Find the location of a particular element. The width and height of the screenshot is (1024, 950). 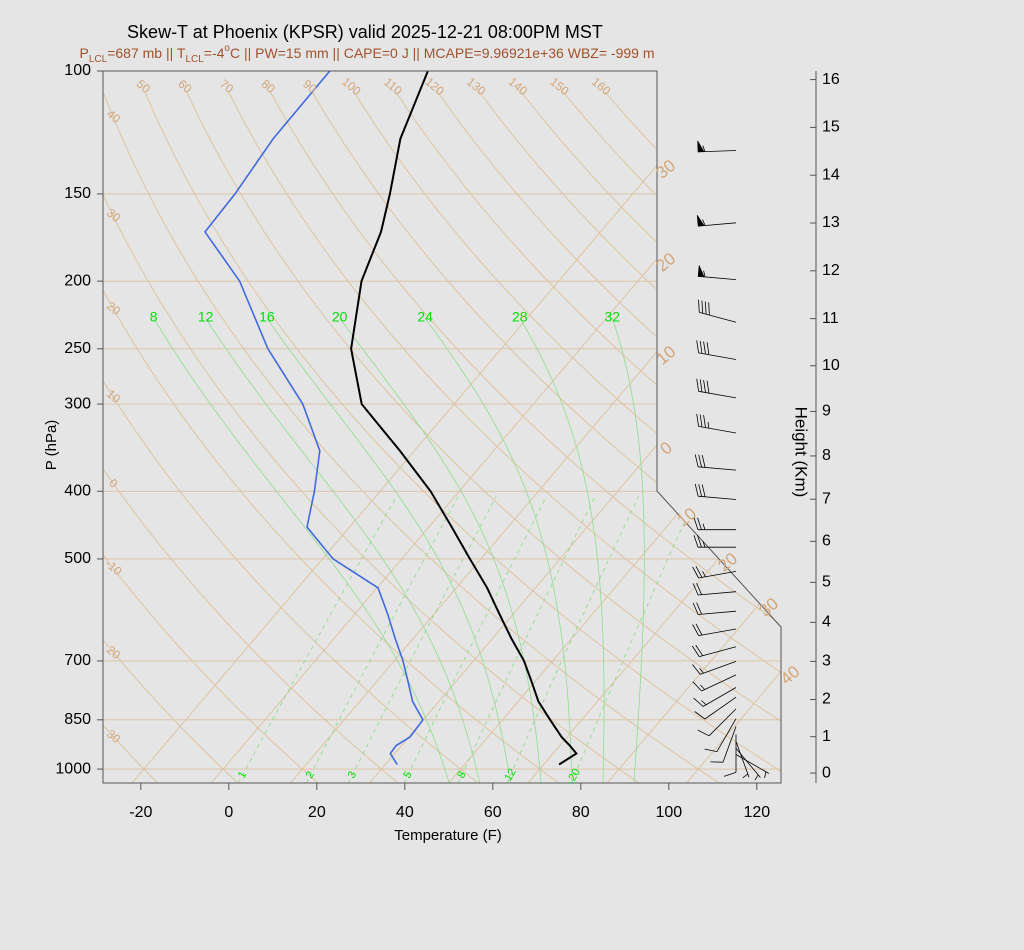

x-tick-label: 120 is located at coordinates (756, 812).